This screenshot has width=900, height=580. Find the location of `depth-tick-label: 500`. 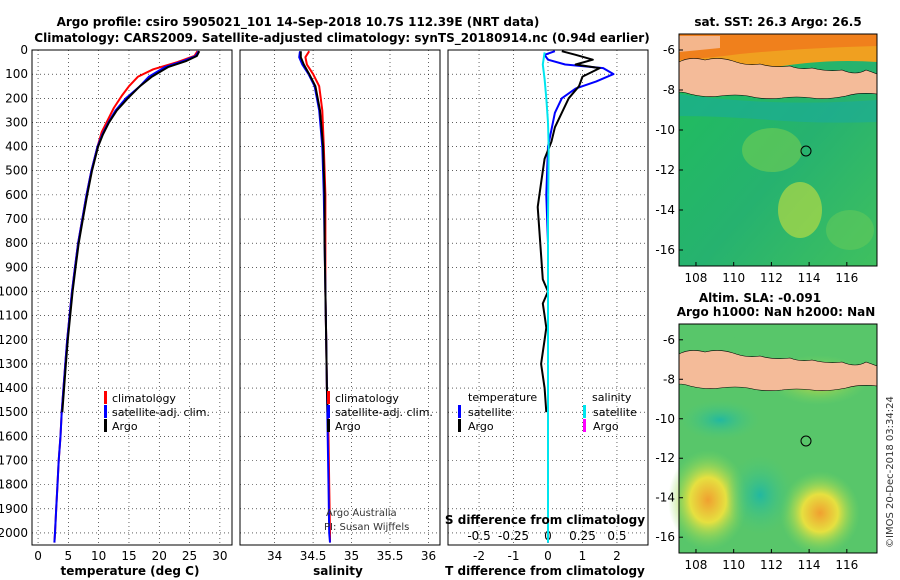

depth-tick-label: 500 is located at coordinates (16, 171).